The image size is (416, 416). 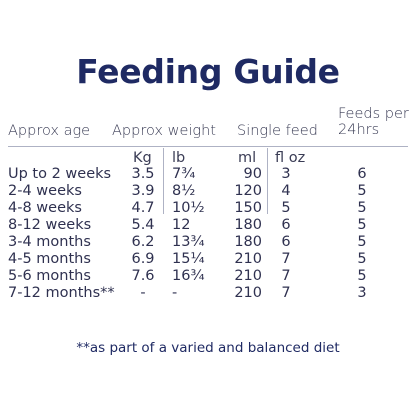 What do you see at coordinates (248, 191) in the screenshot?
I see `cell-ml: 120` at bounding box center [248, 191].